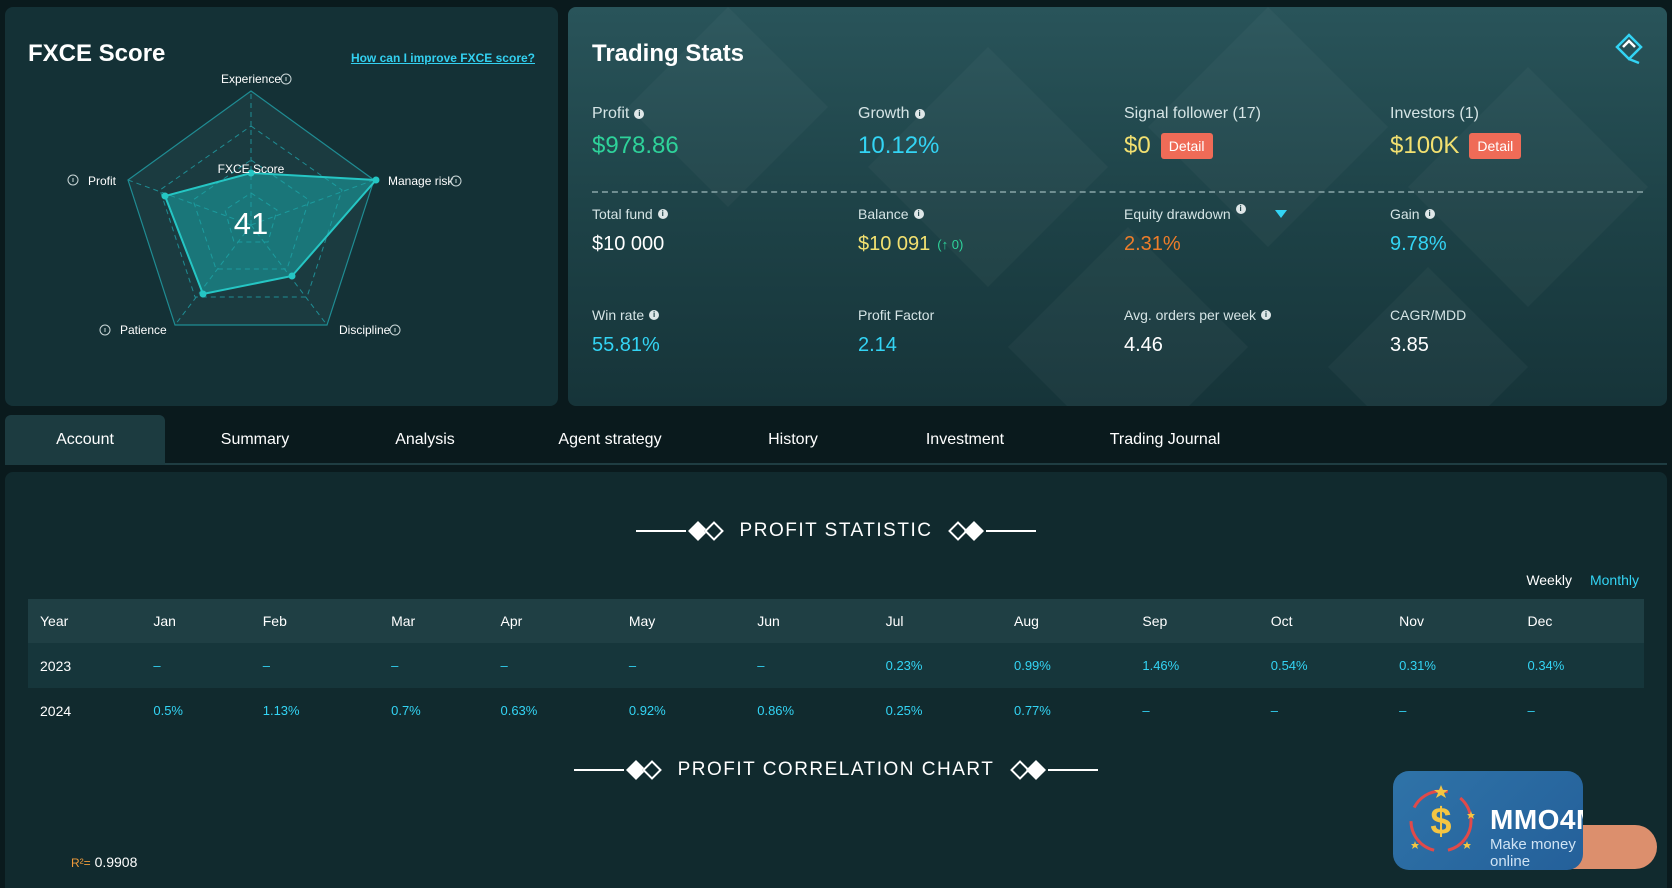 Image resolution: width=1672 pixels, height=888 pixels. What do you see at coordinates (610, 439) in the screenshot?
I see `tab-agent-strategy: Agent strategy` at bounding box center [610, 439].